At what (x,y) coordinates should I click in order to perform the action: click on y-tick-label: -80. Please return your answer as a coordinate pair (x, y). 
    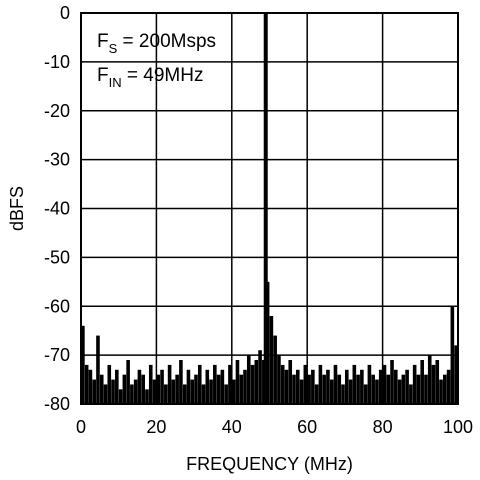
    Looking at the image, I should click on (57, 404).